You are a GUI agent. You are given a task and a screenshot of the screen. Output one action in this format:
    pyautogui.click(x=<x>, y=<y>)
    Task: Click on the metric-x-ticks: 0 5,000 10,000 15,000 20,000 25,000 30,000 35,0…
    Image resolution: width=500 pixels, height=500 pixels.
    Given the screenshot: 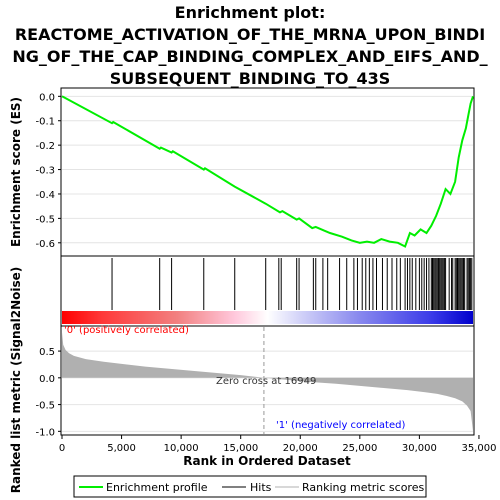 What is the action you would take?
    pyautogui.click(x=277, y=444)
    